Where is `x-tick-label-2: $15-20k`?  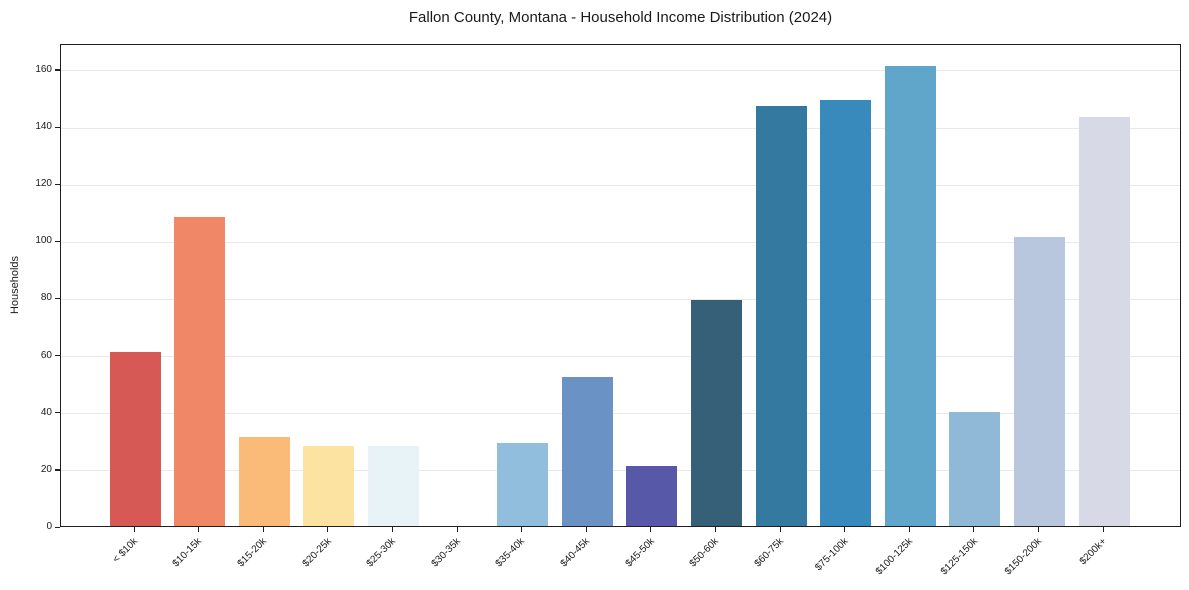 x-tick-label-2: $15-20k is located at coordinates (252, 553).